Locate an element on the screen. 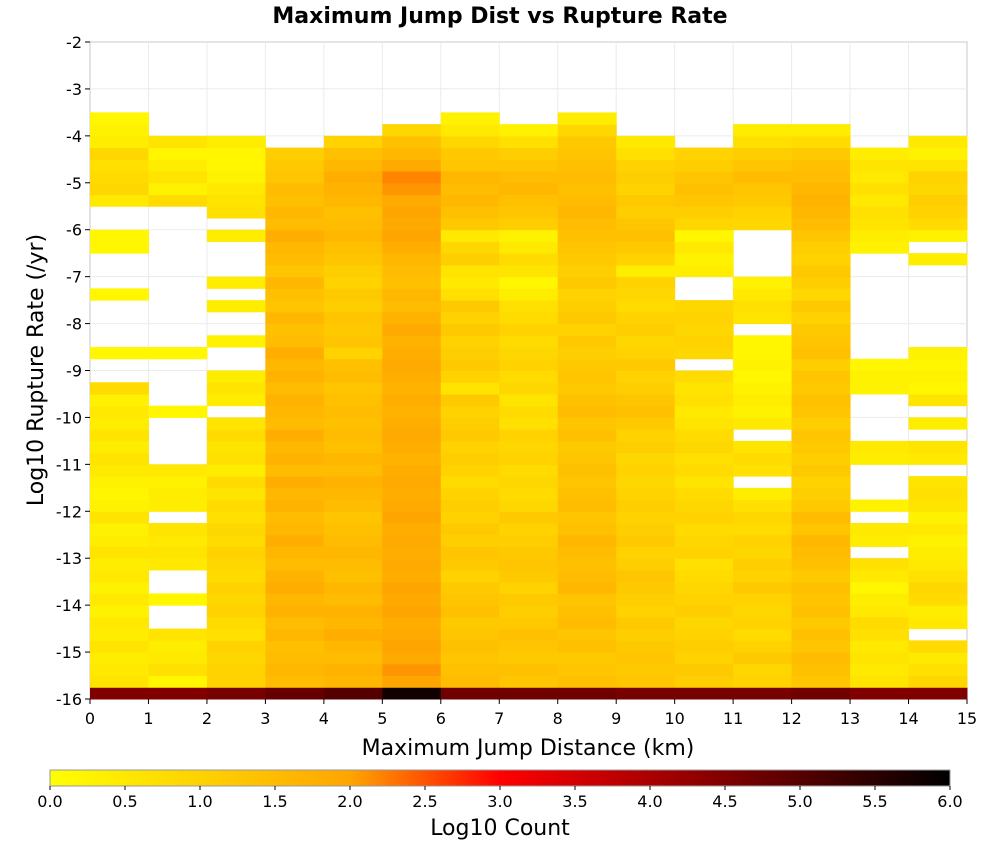 The image size is (1000, 850). x-tick-label: 7 is located at coordinates (499, 718).